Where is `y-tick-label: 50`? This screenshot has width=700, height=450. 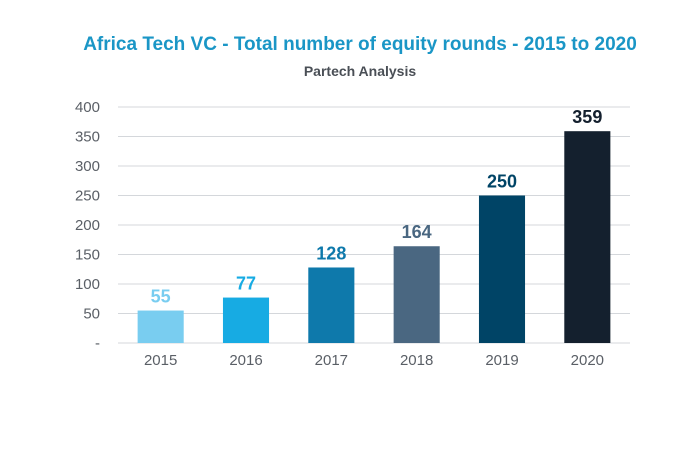
y-tick-label: 50 is located at coordinates (91, 314).